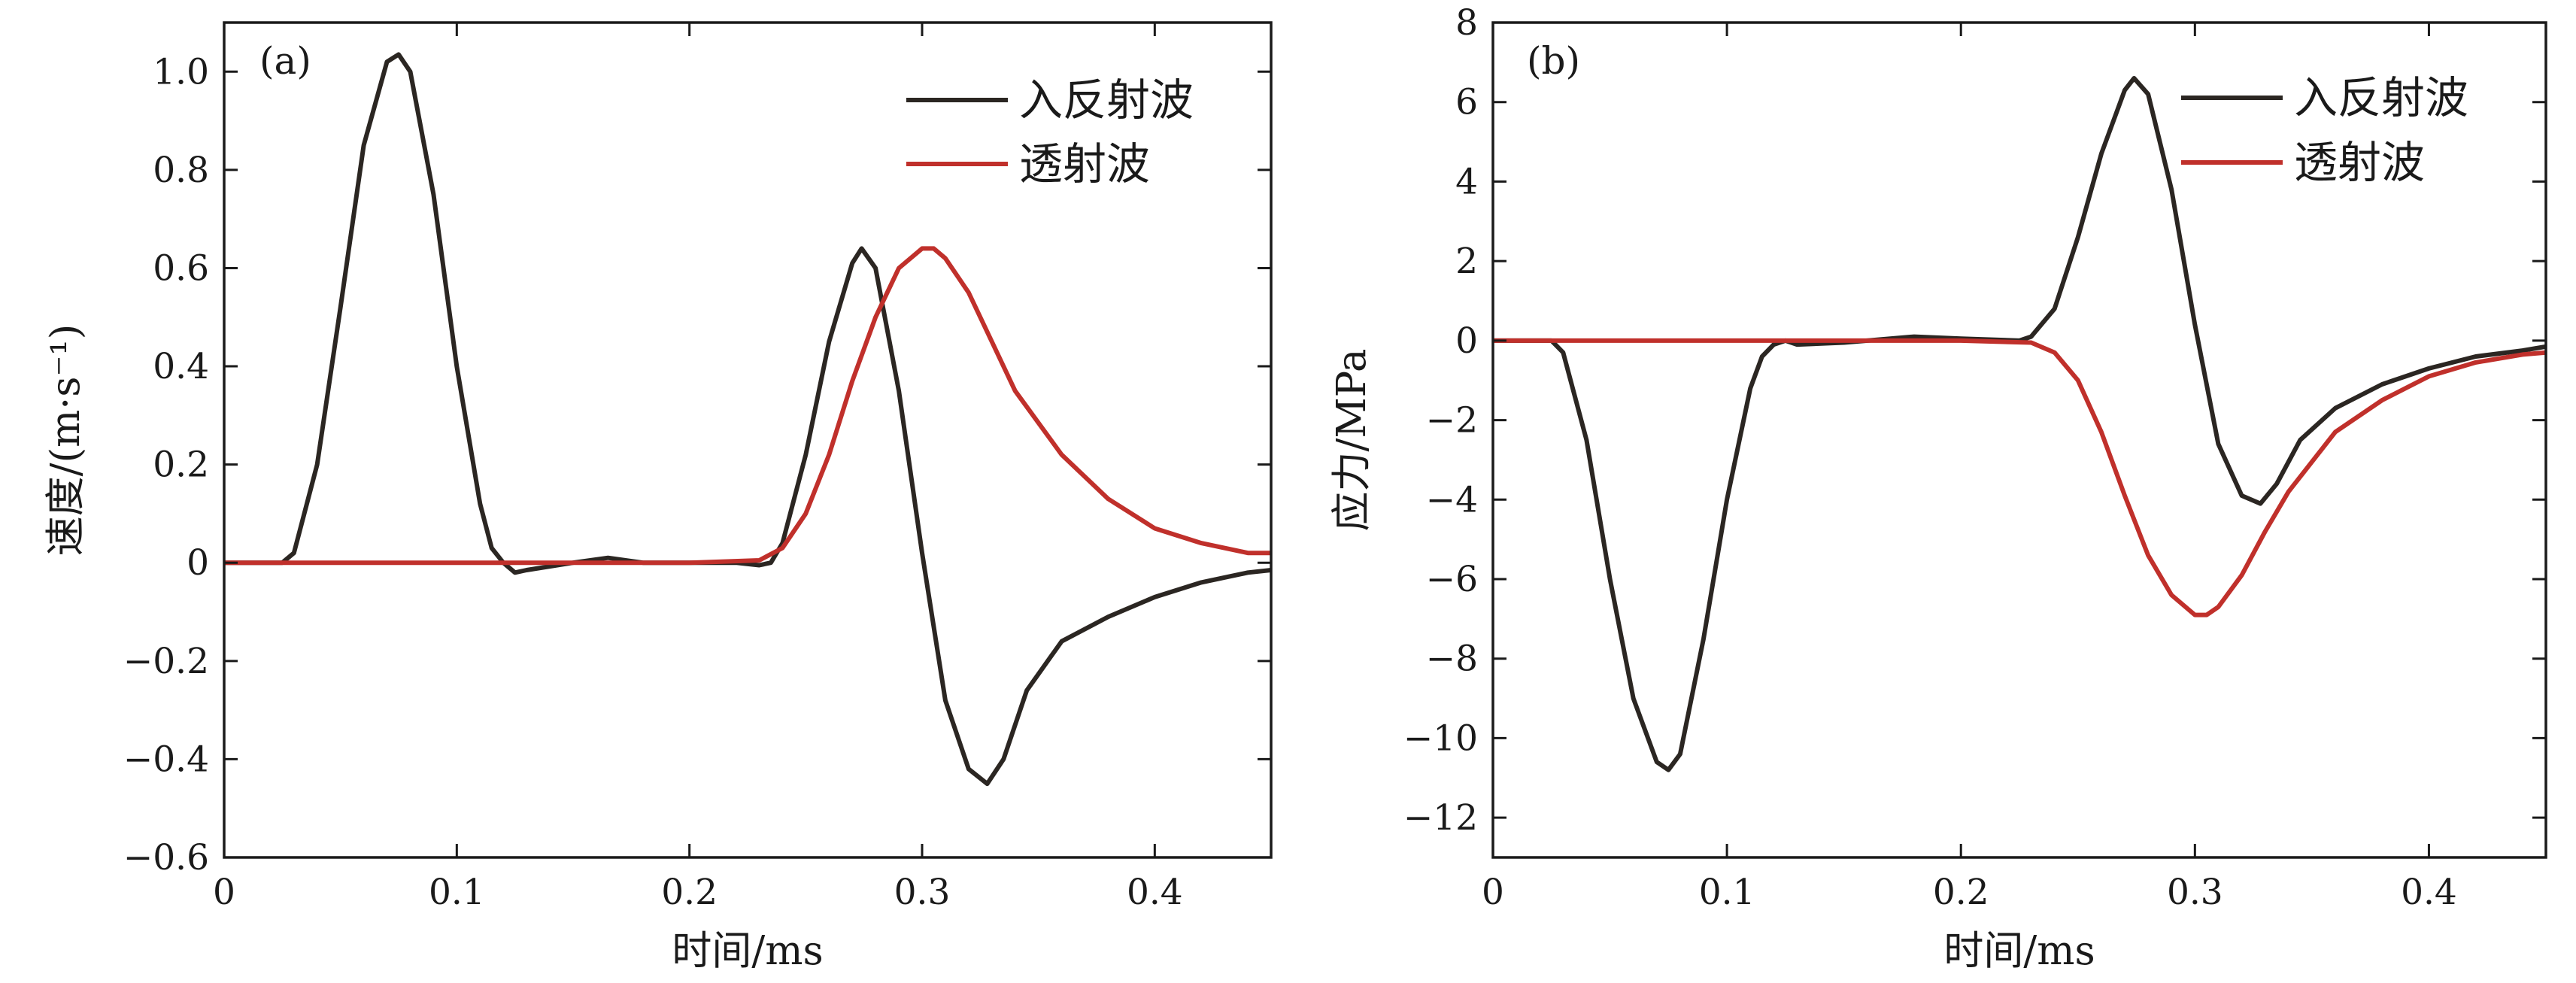 This screenshot has width=2576, height=983. I want to click on y-tick-label: −4, so click(1452, 499).